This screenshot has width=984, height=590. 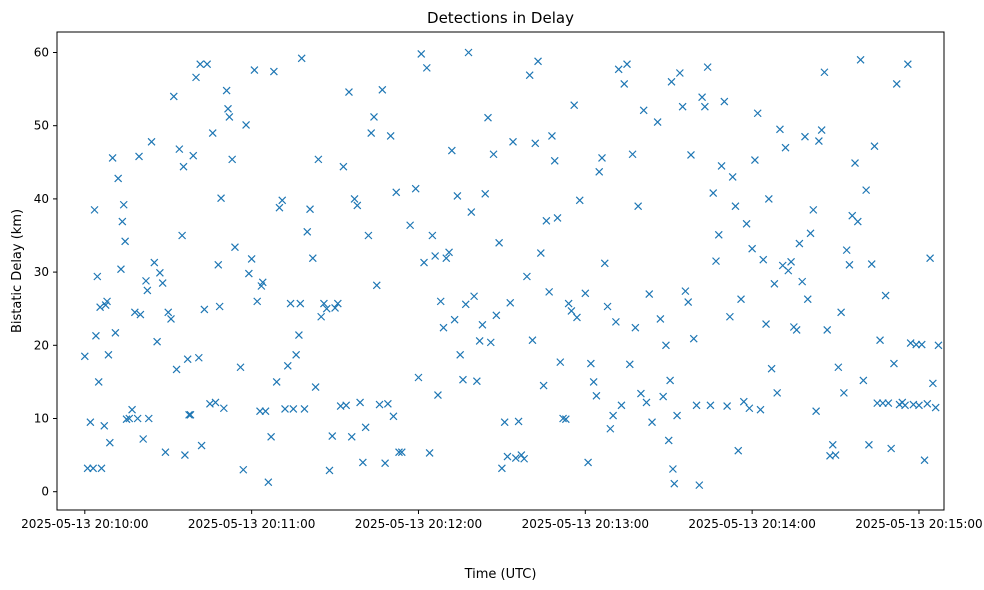 I want to click on x-tick-label: 2025-05-13 20:15:00, so click(x=918, y=524).